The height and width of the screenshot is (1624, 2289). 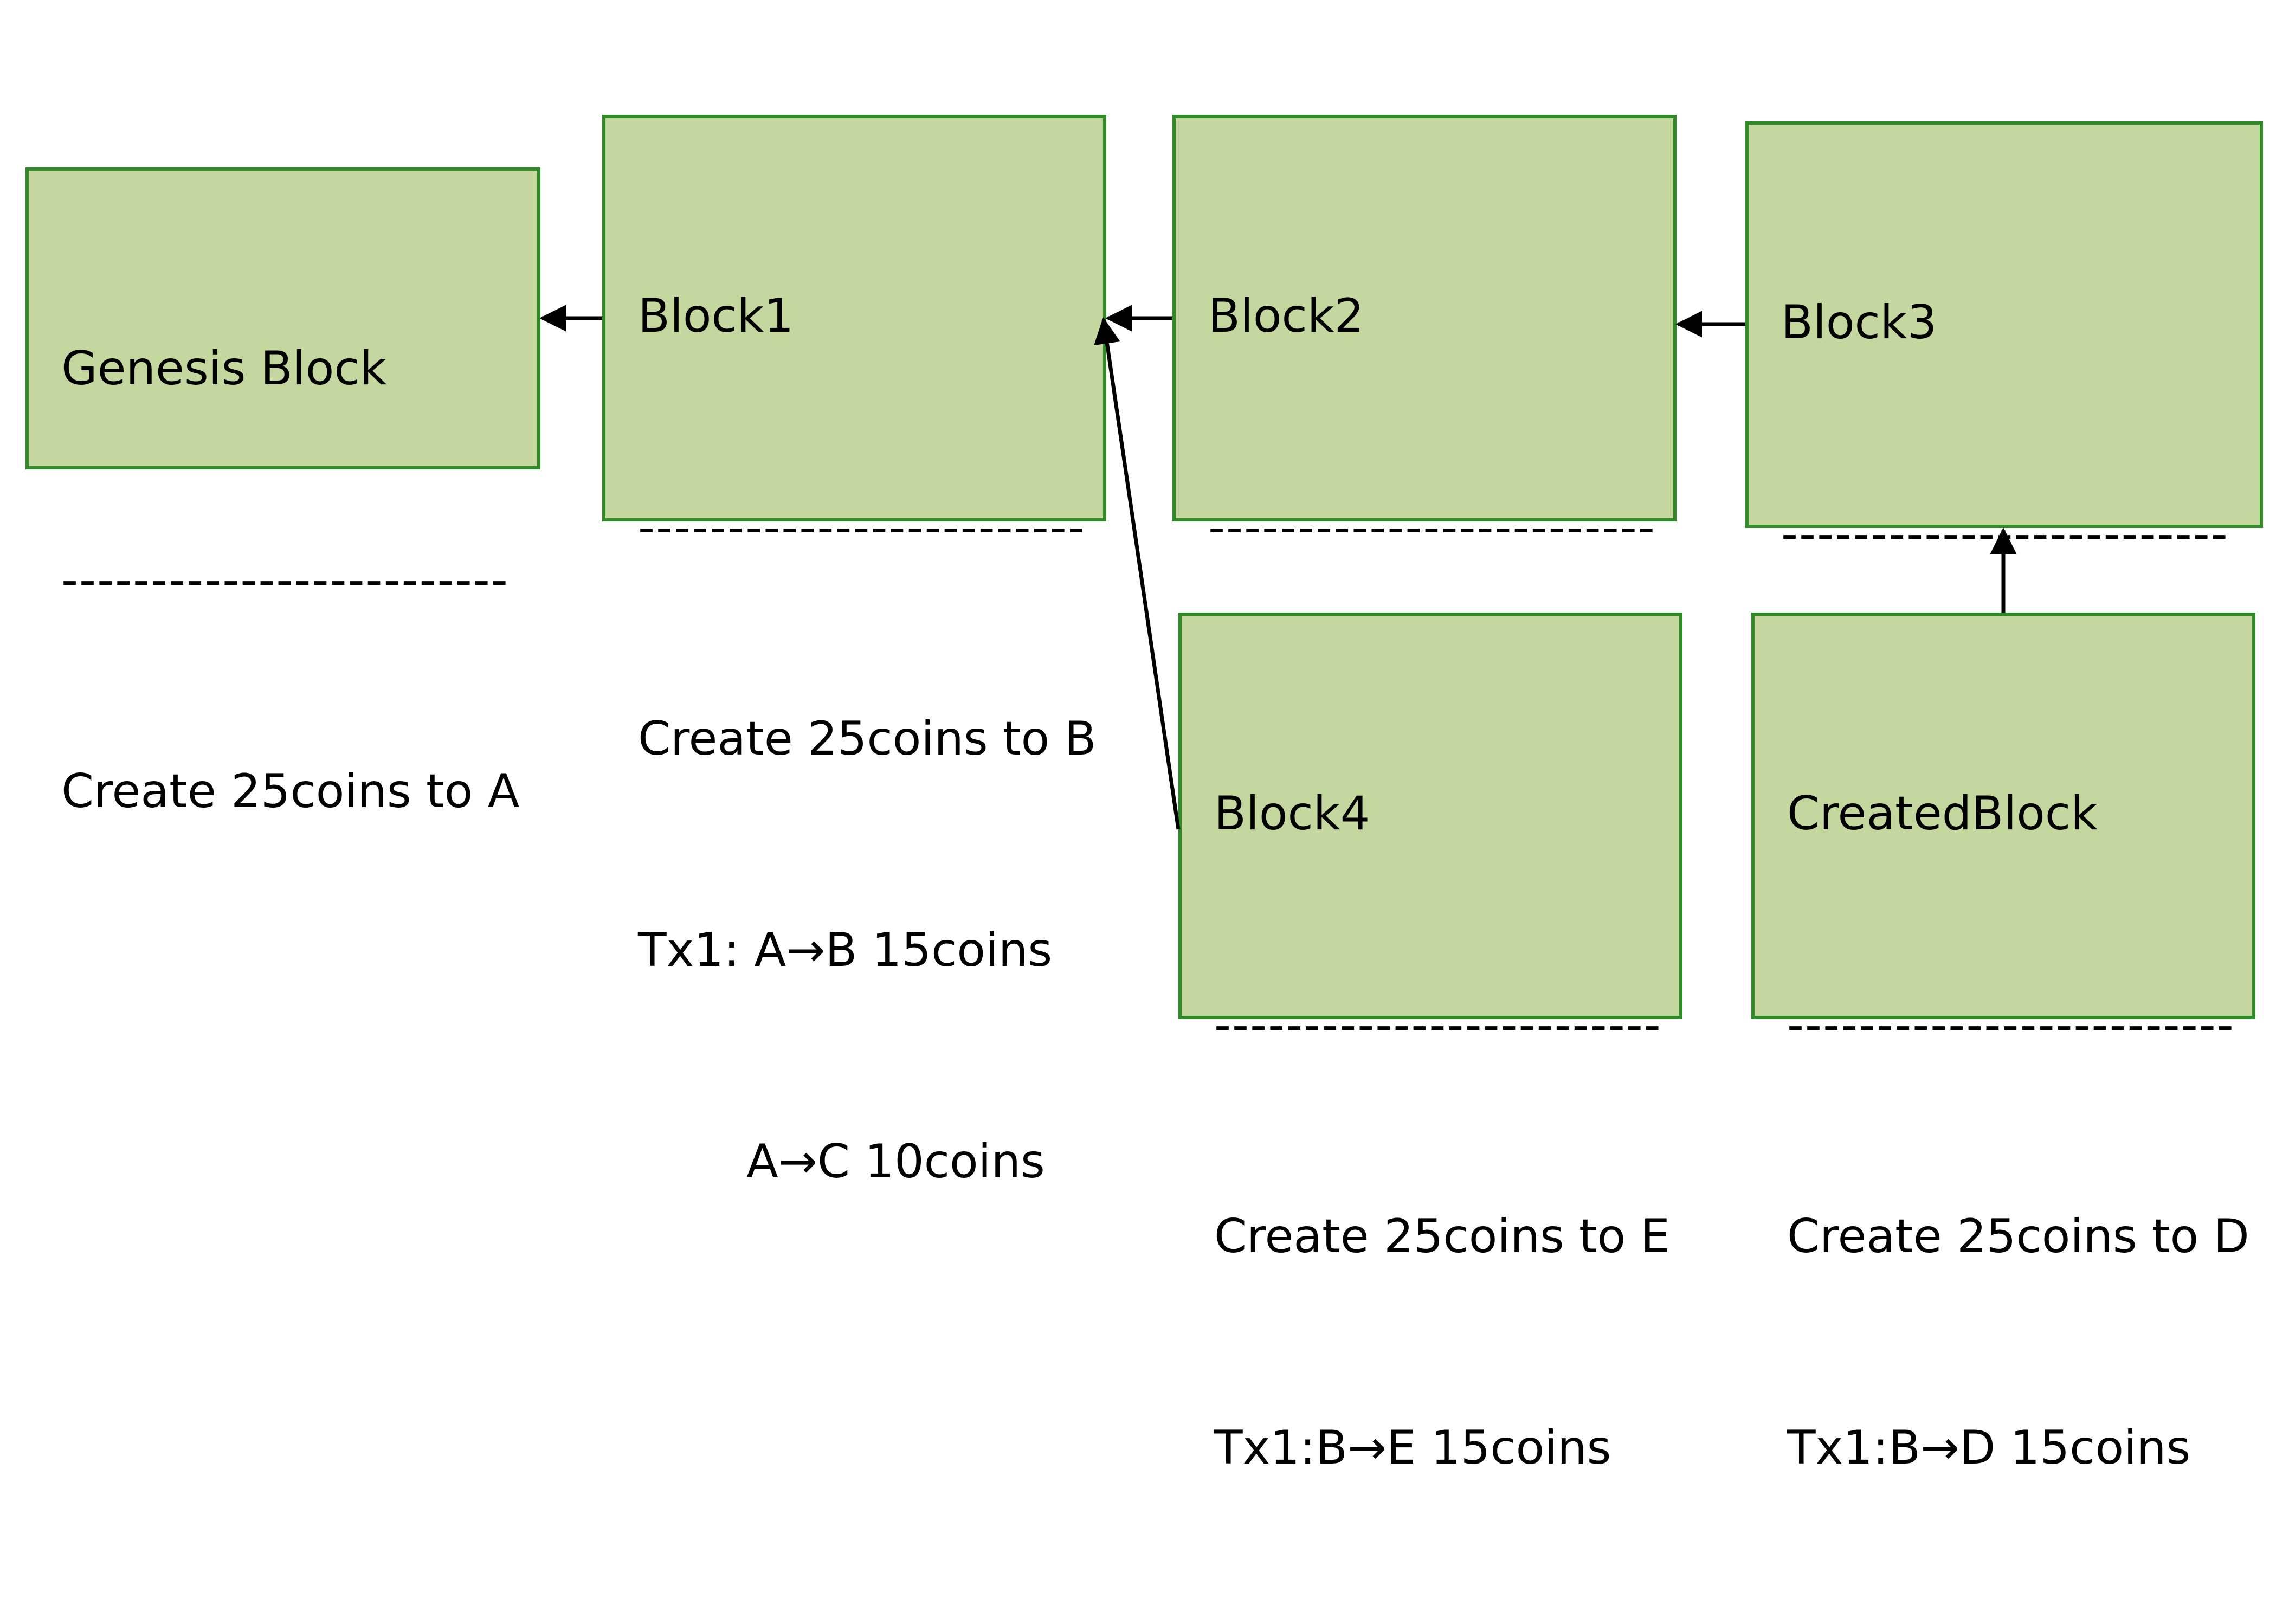 What do you see at coordinates (1286, 316) in the screenshot?
I see `block2-title: Block2` at bounding box center [1286, 316].